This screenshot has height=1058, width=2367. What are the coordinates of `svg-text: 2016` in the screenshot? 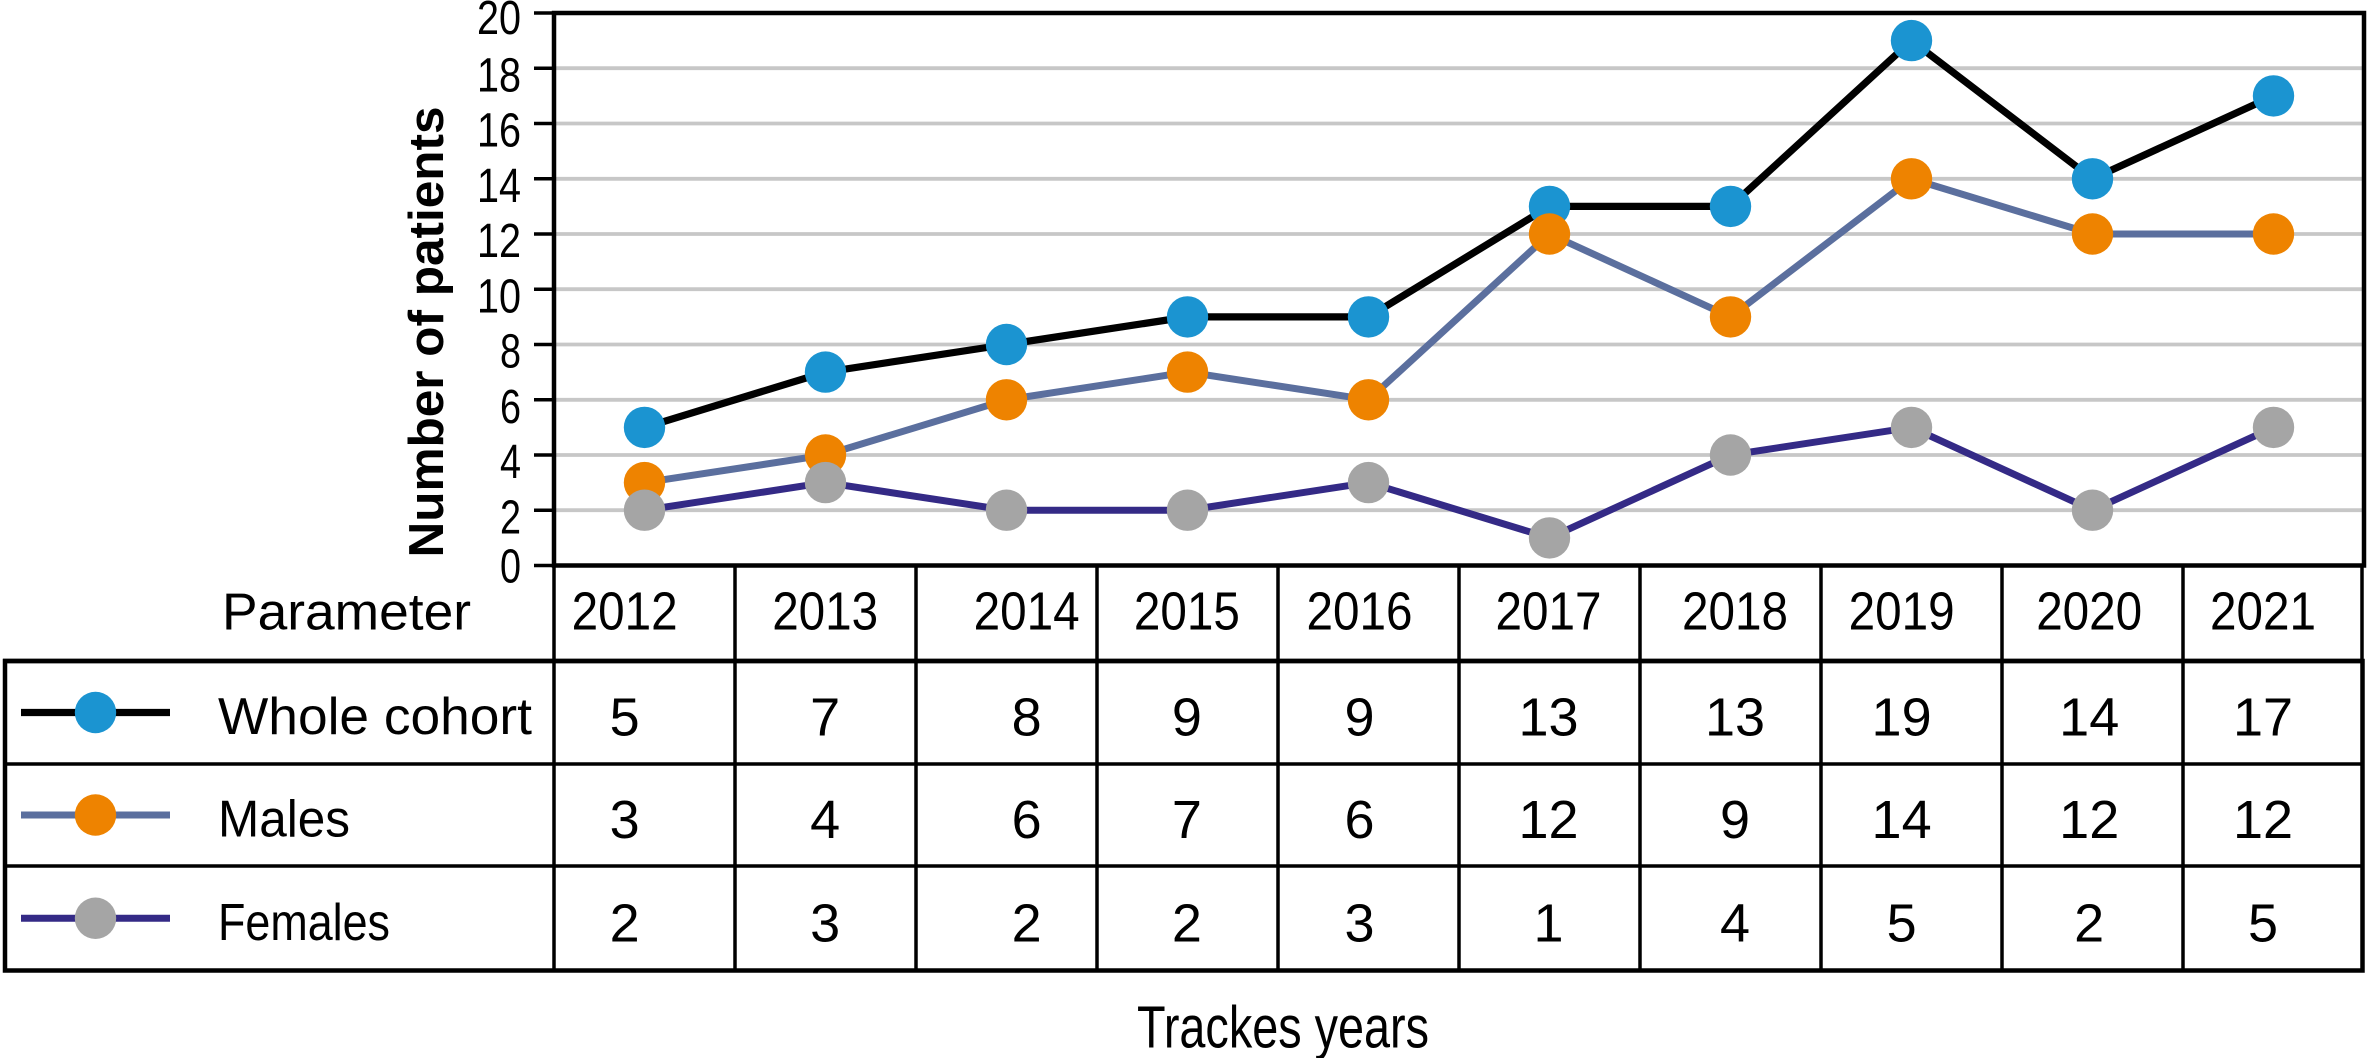 It's located at (1360, 612).